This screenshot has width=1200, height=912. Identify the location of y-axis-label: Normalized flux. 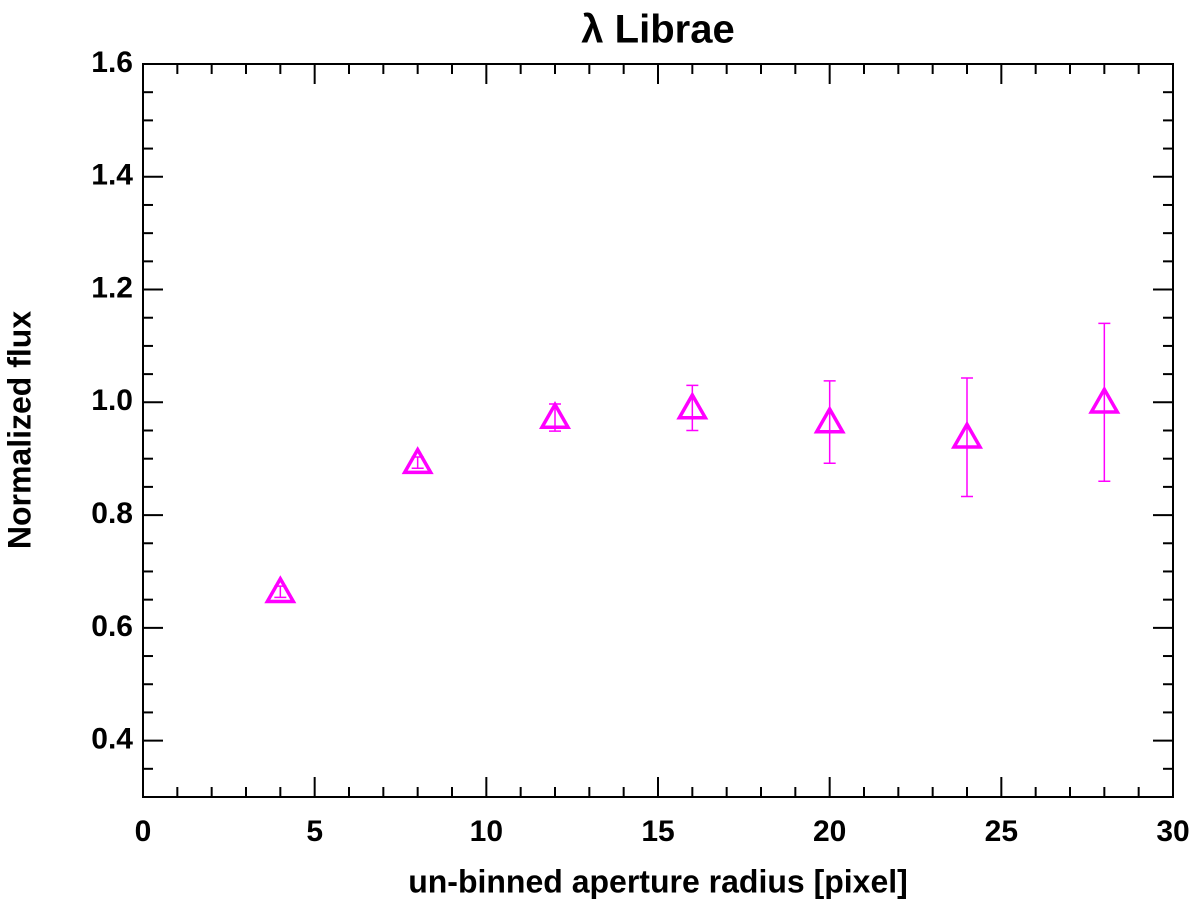
(19, 430).